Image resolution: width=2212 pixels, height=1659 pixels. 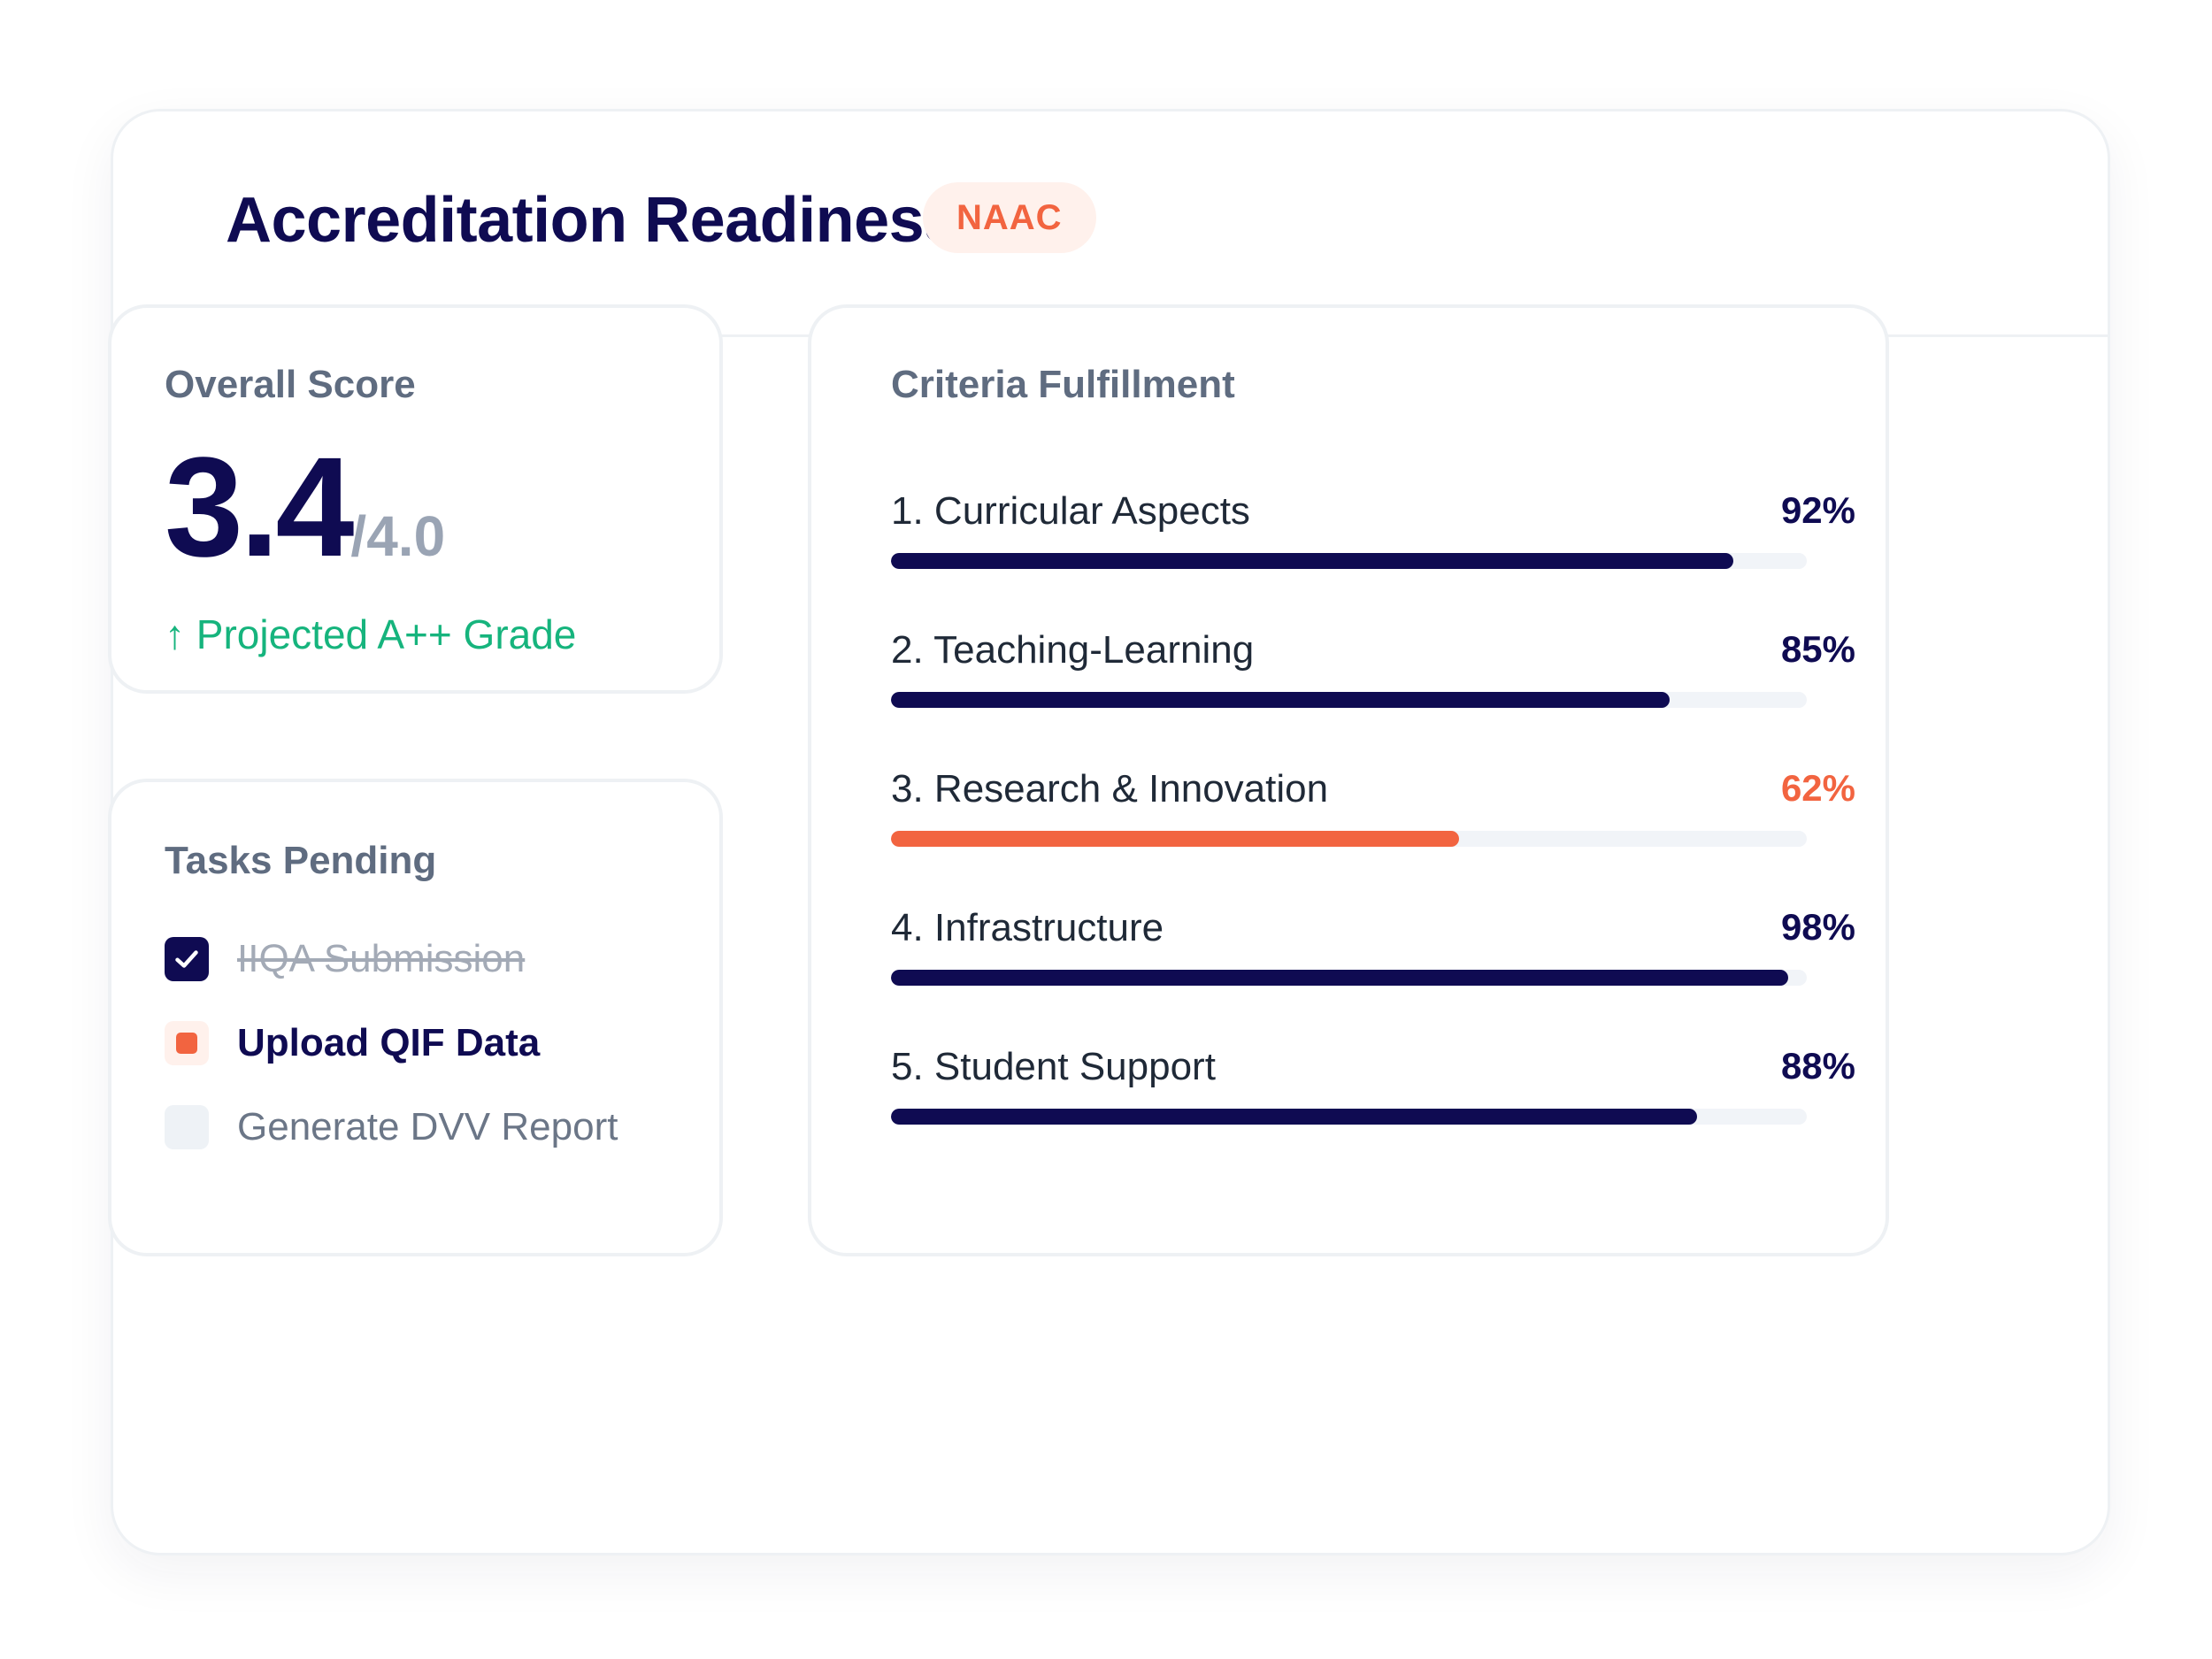 I want to click on task-label: Upload QIF Data, so click(x=389, y=1042).